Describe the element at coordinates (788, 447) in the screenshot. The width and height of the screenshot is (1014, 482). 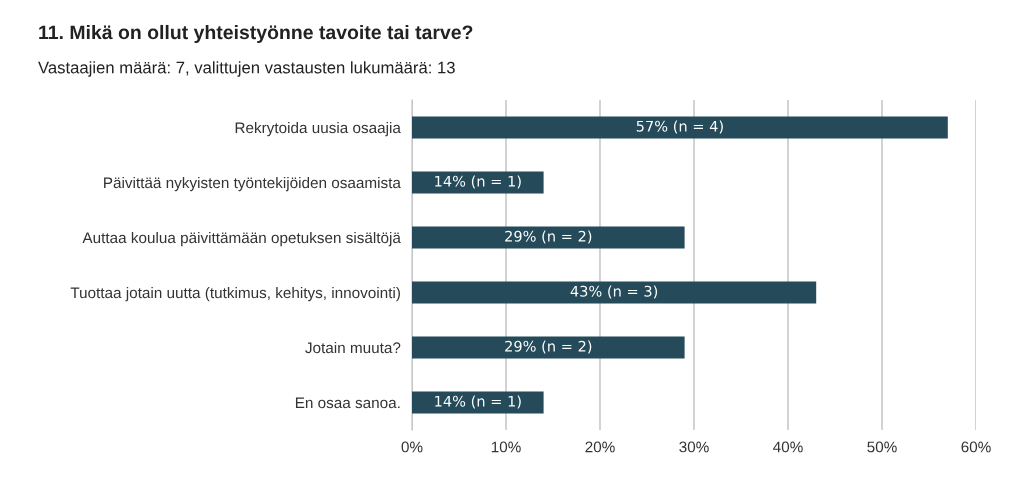
I see `x-tick-label: 40%` at that location.